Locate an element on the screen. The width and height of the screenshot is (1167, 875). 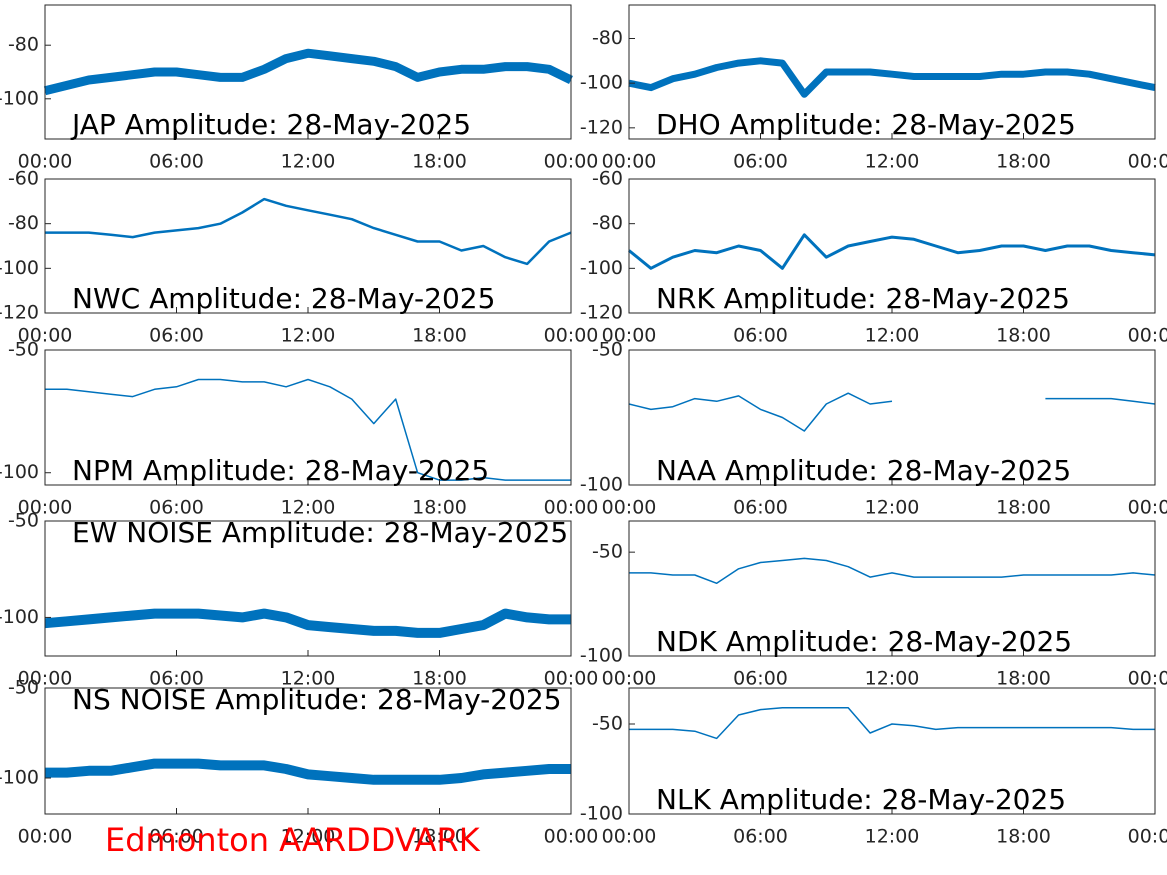
panel-title: EW NOISE Amplitude: 28-May-2025 is located at coordinates (320, 532).